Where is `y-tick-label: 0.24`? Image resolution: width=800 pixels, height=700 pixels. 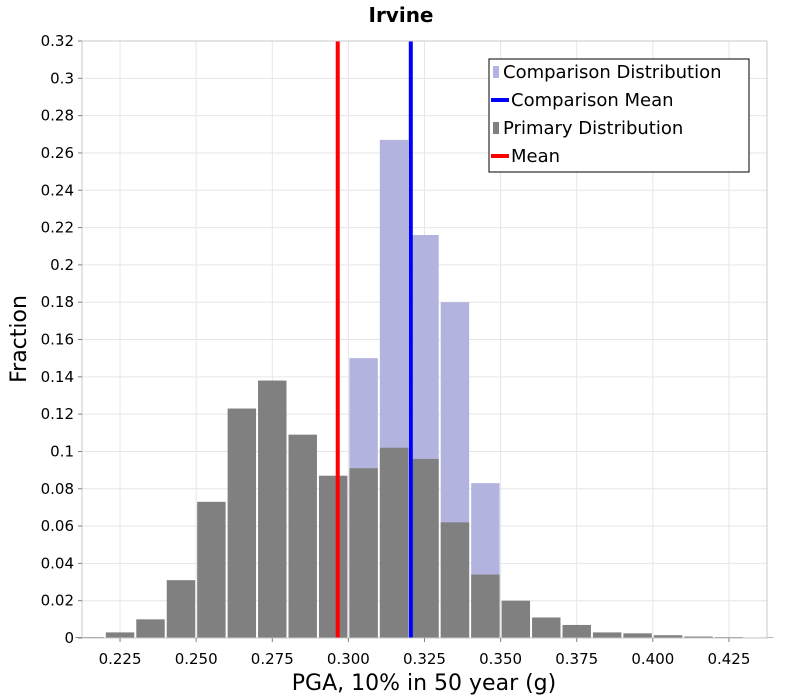 y-tick-label: 0.24 is located at coordinates (57, 190).